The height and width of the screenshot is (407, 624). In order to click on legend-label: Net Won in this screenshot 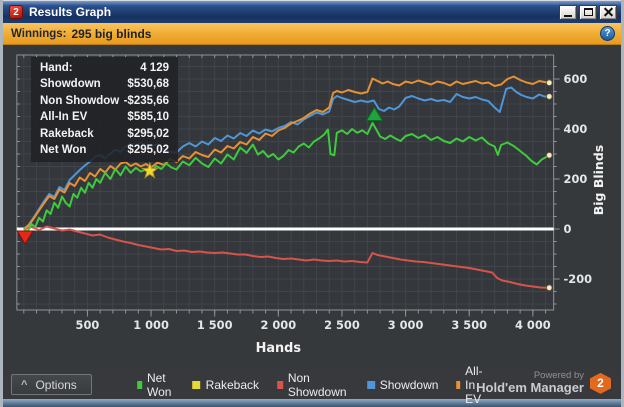, I will do `click(159, 384)`.